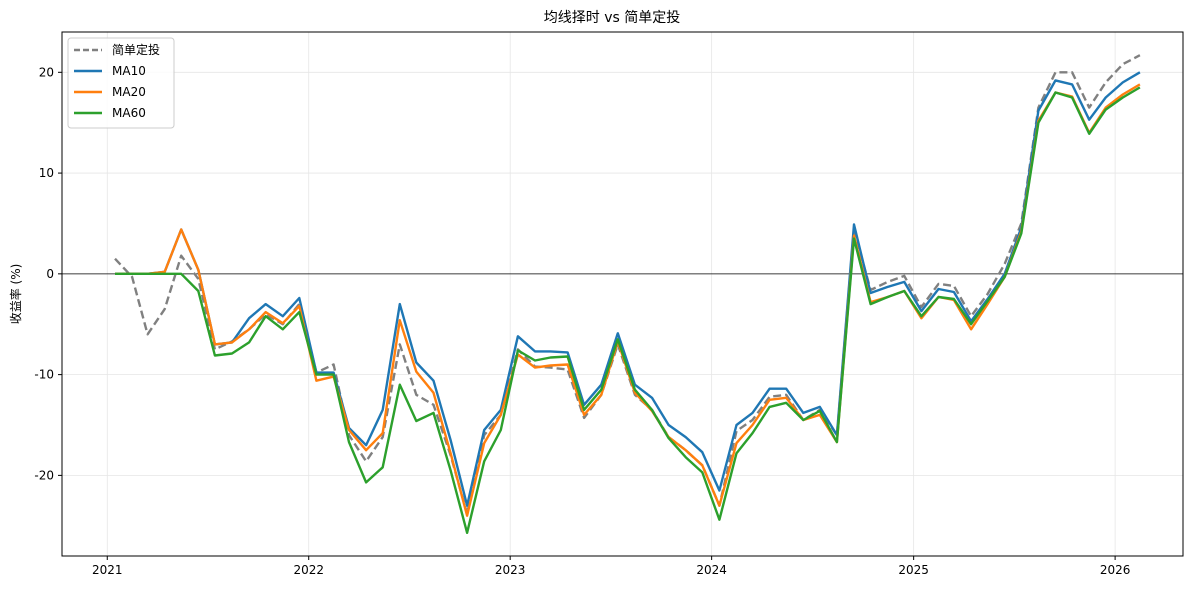 This screenshot has height=590, width=1189. I want to click on x-tick-label: 2024, so click(711, 570).